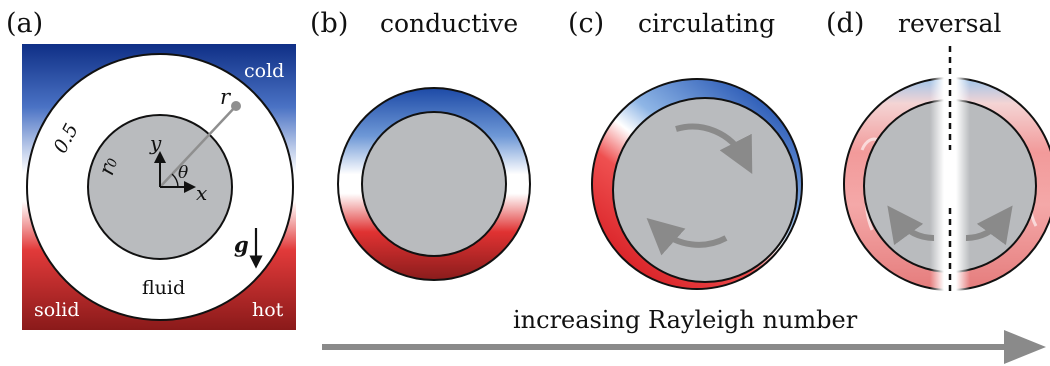 The width and height of the screenshot is (1050, 366). What do you see at coordinates (949, 23) in the screenshot?
I see `panel-d-title: reversal` at bounding box center [949, 23].